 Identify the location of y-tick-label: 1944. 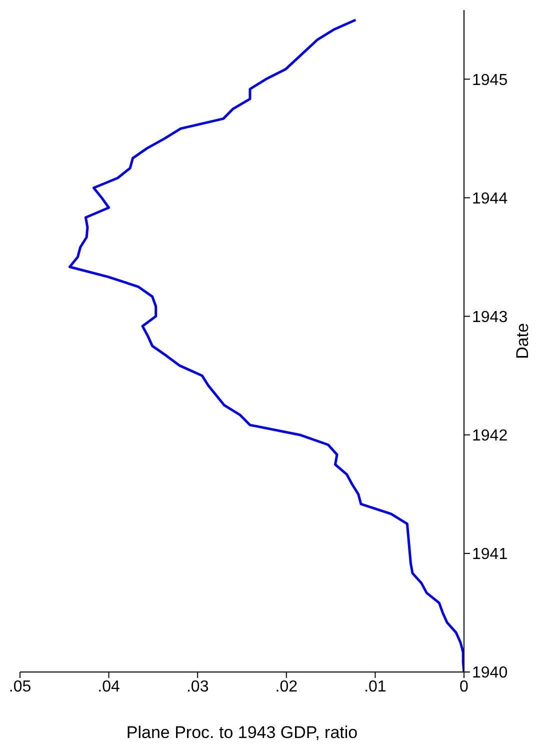
(490, 199).